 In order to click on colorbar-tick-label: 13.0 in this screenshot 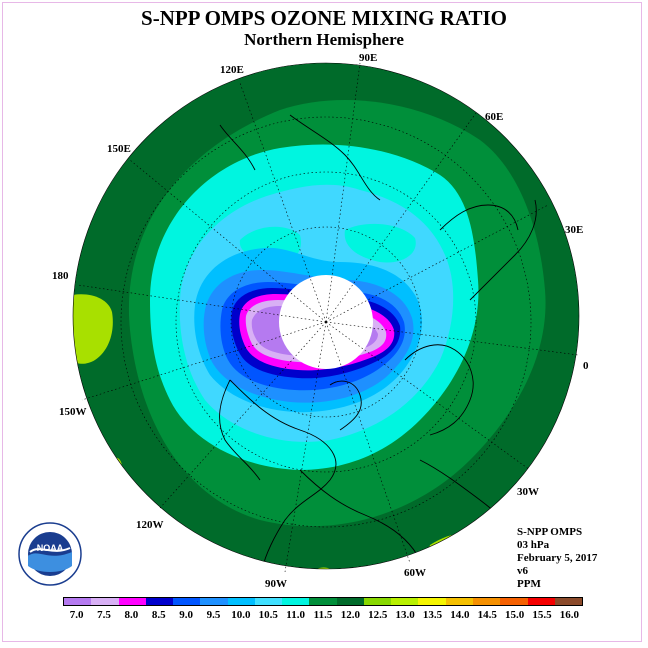, I will do `click(405, 615)`.